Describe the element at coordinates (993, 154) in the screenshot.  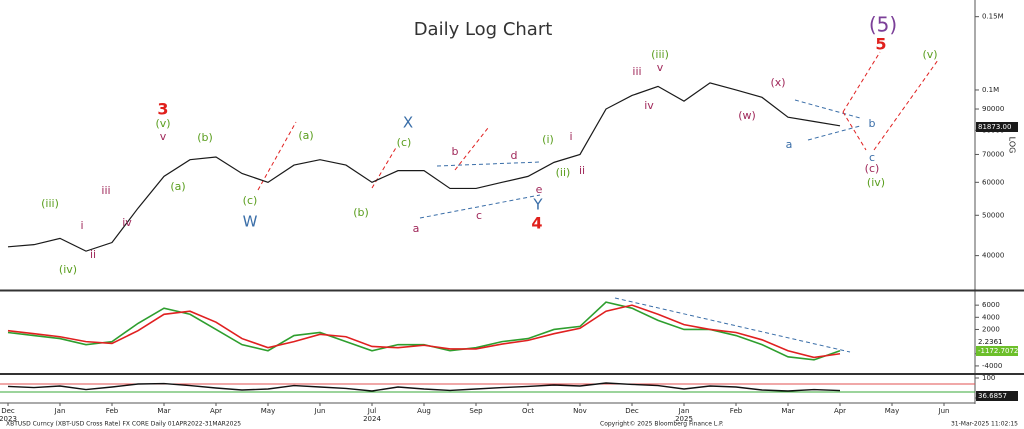
I see `y-tick-label: 70000` at that location.